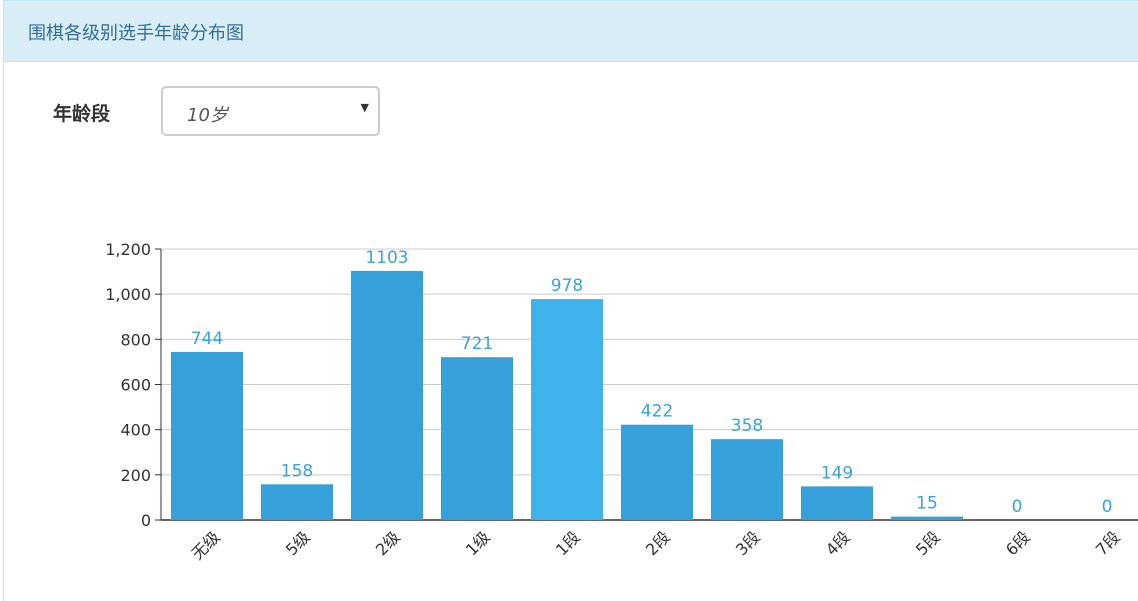  I want to click on y-tick-label: 1,200, so click(128, 249).